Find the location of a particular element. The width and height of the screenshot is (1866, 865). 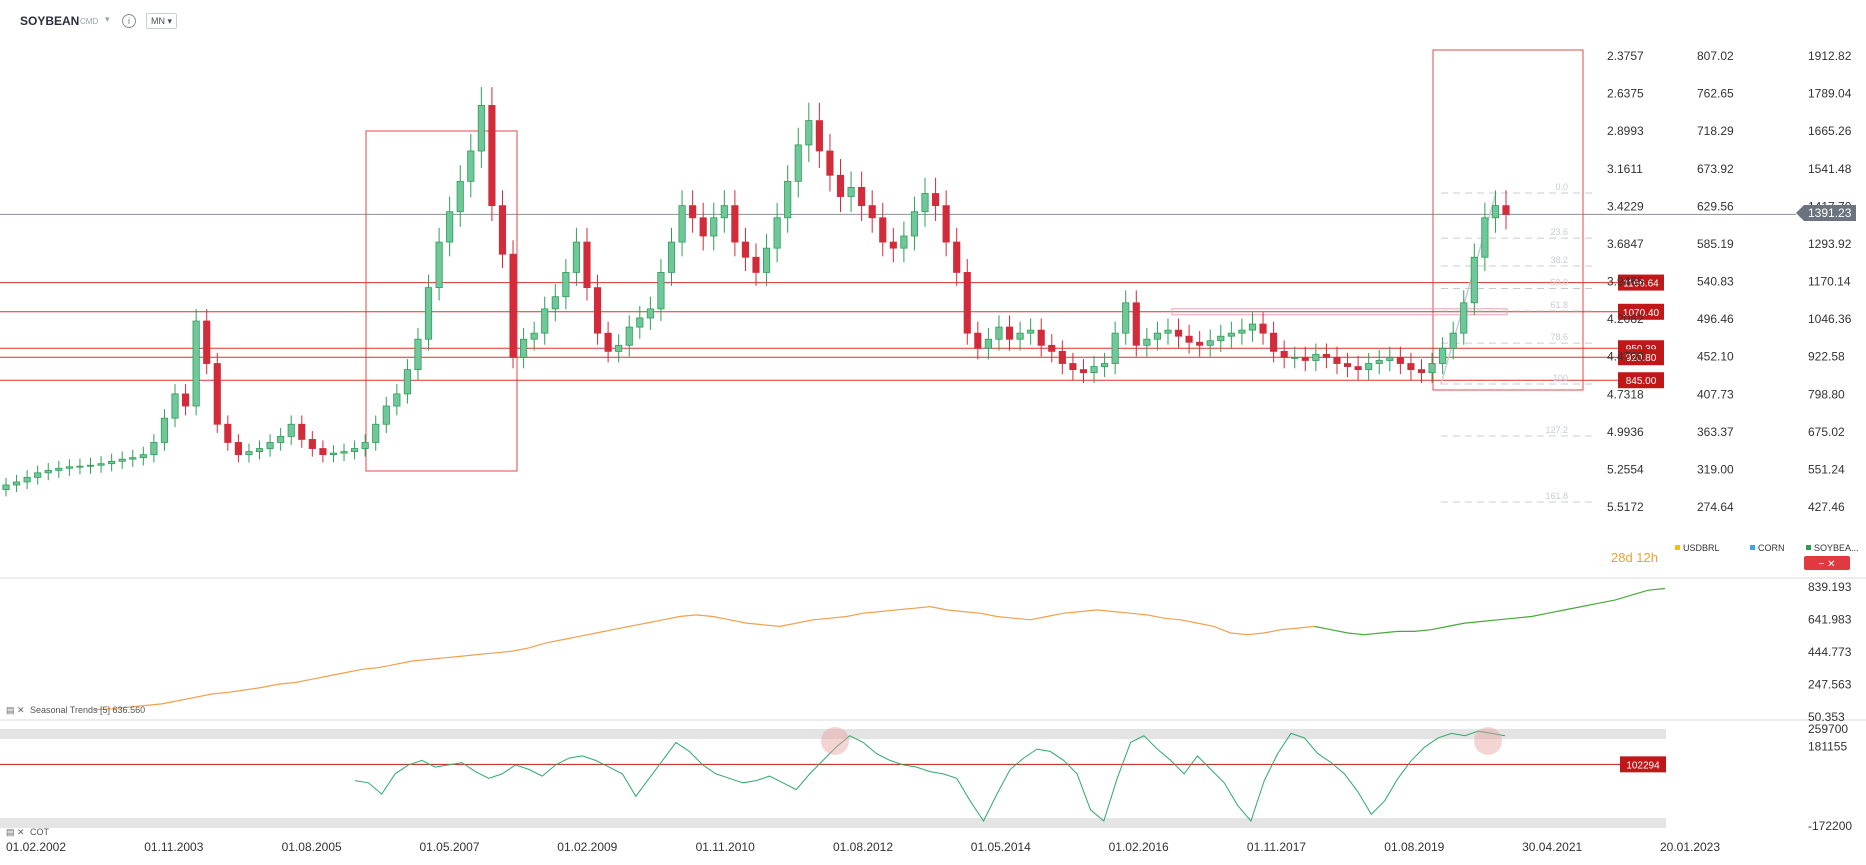

y-tick-secondary: 718.29 is located at coordinates (1715, 131).